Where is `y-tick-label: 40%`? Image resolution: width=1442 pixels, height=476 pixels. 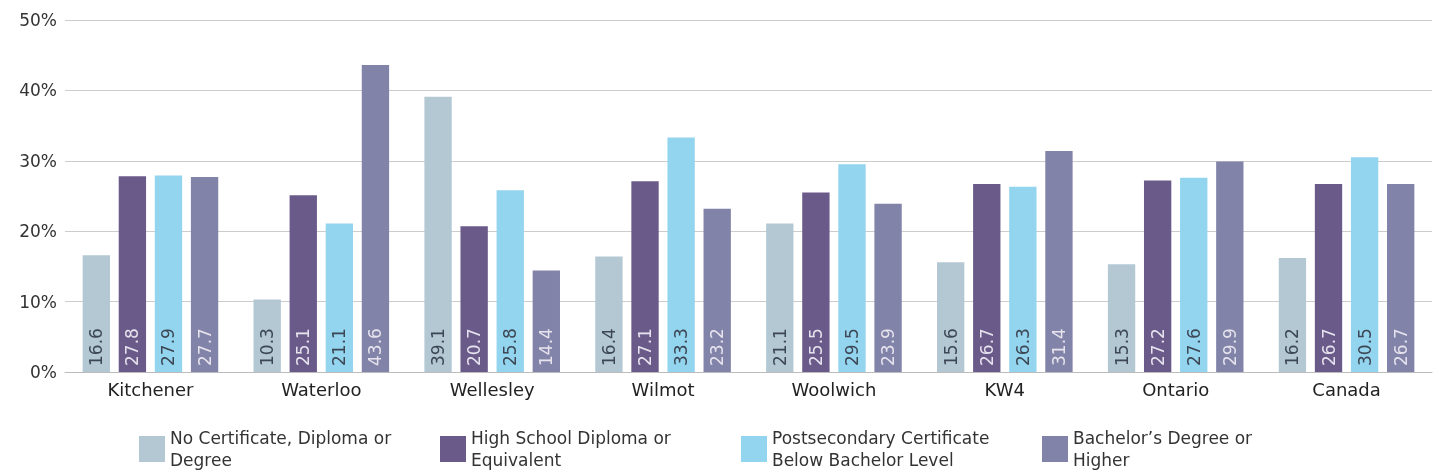 y-tick-label: 40% is located at coordinates (38, 90).